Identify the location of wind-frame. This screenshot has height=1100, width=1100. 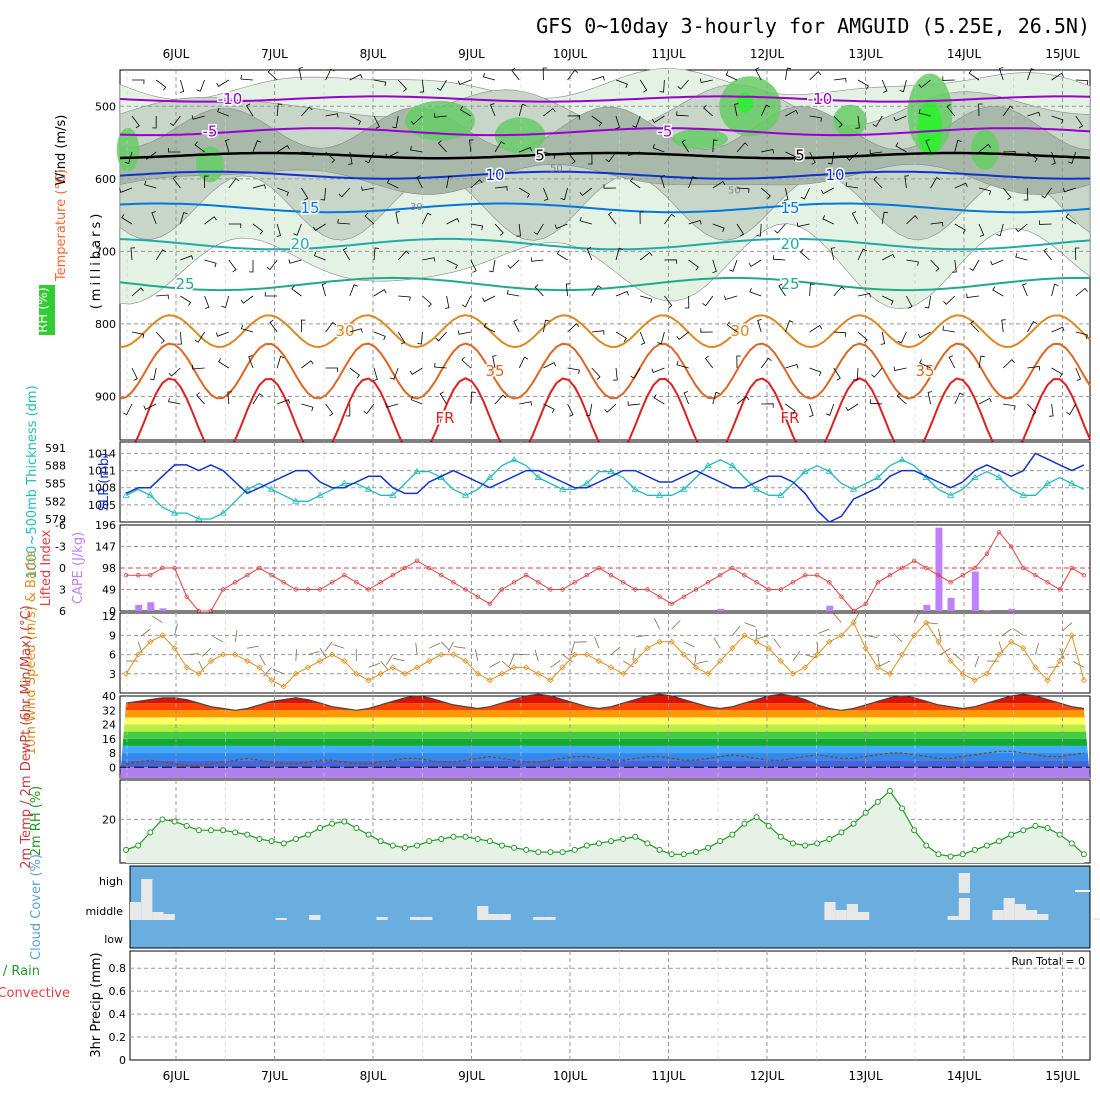
(605, 653).